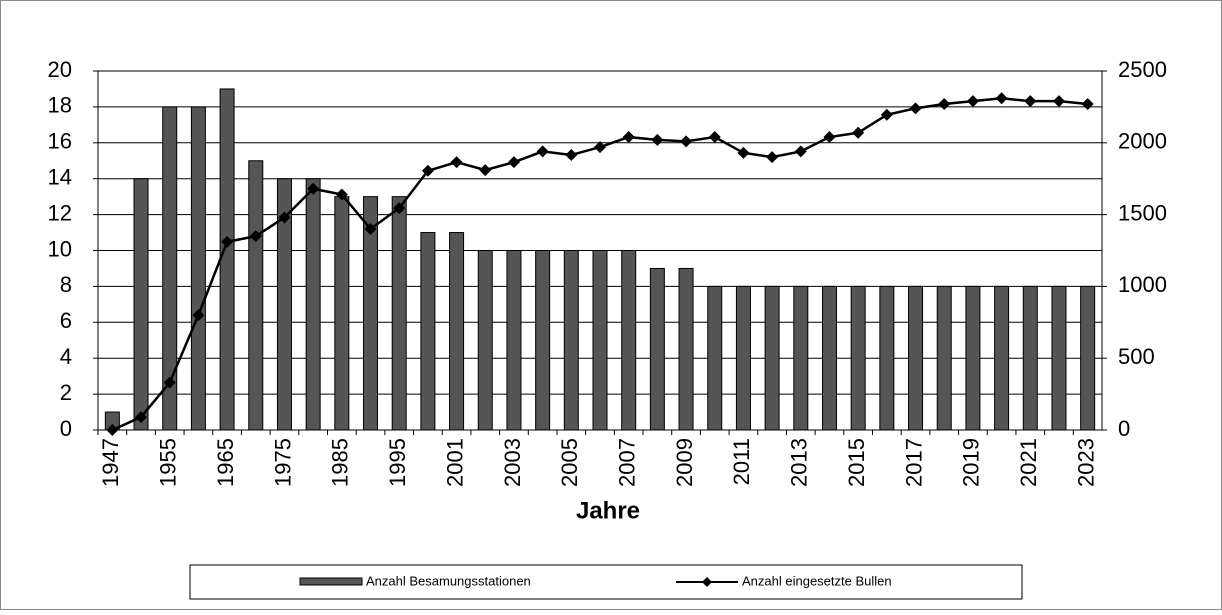  I want to click on y2-tick-label: 2500, so click(1142, 69).